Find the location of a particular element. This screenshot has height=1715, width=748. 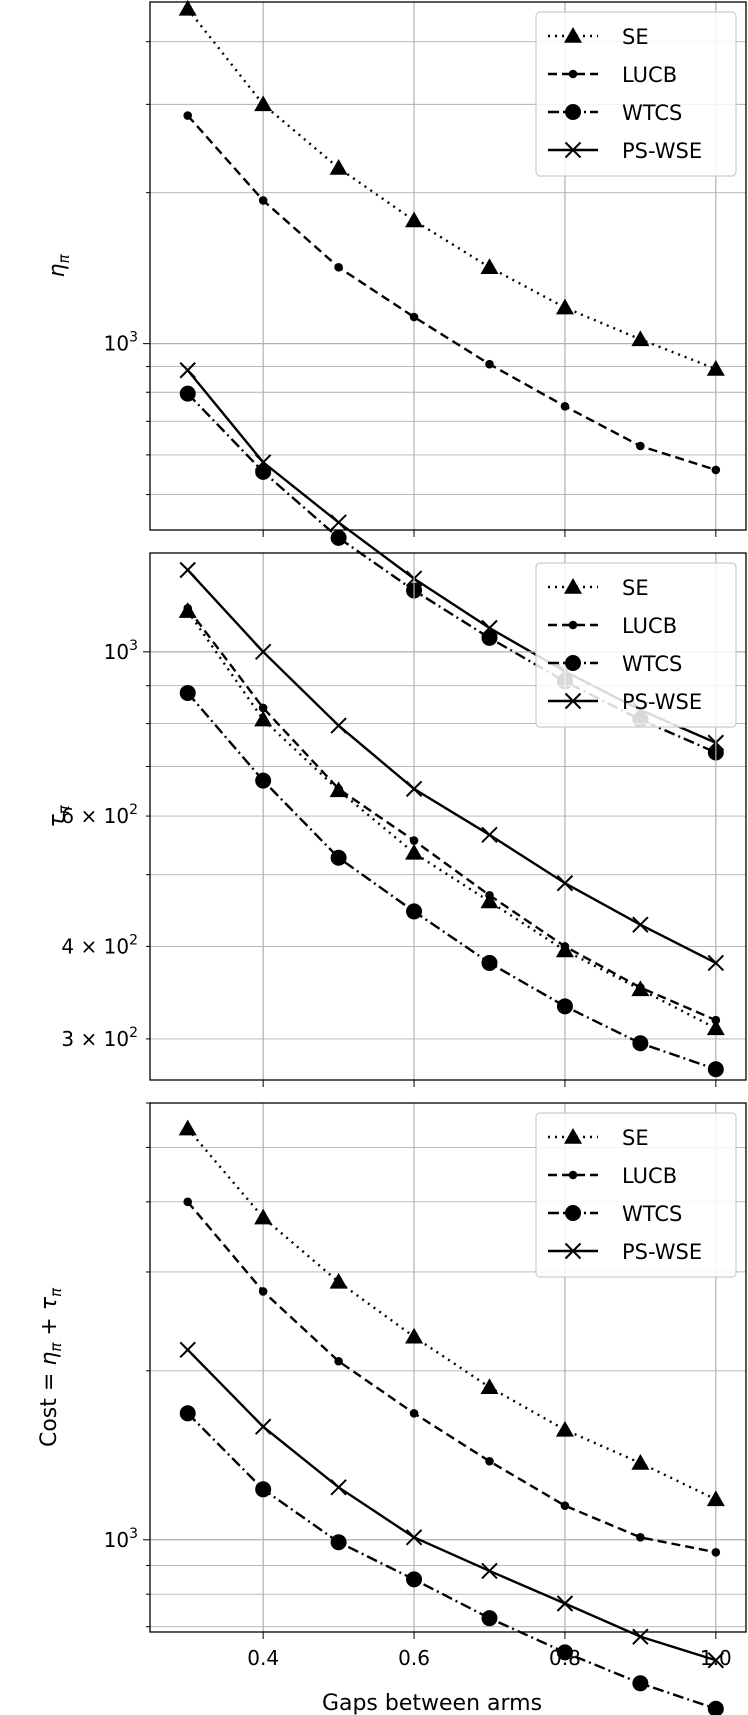

y-axis-label: τπ is located at coordinates (59, 815).